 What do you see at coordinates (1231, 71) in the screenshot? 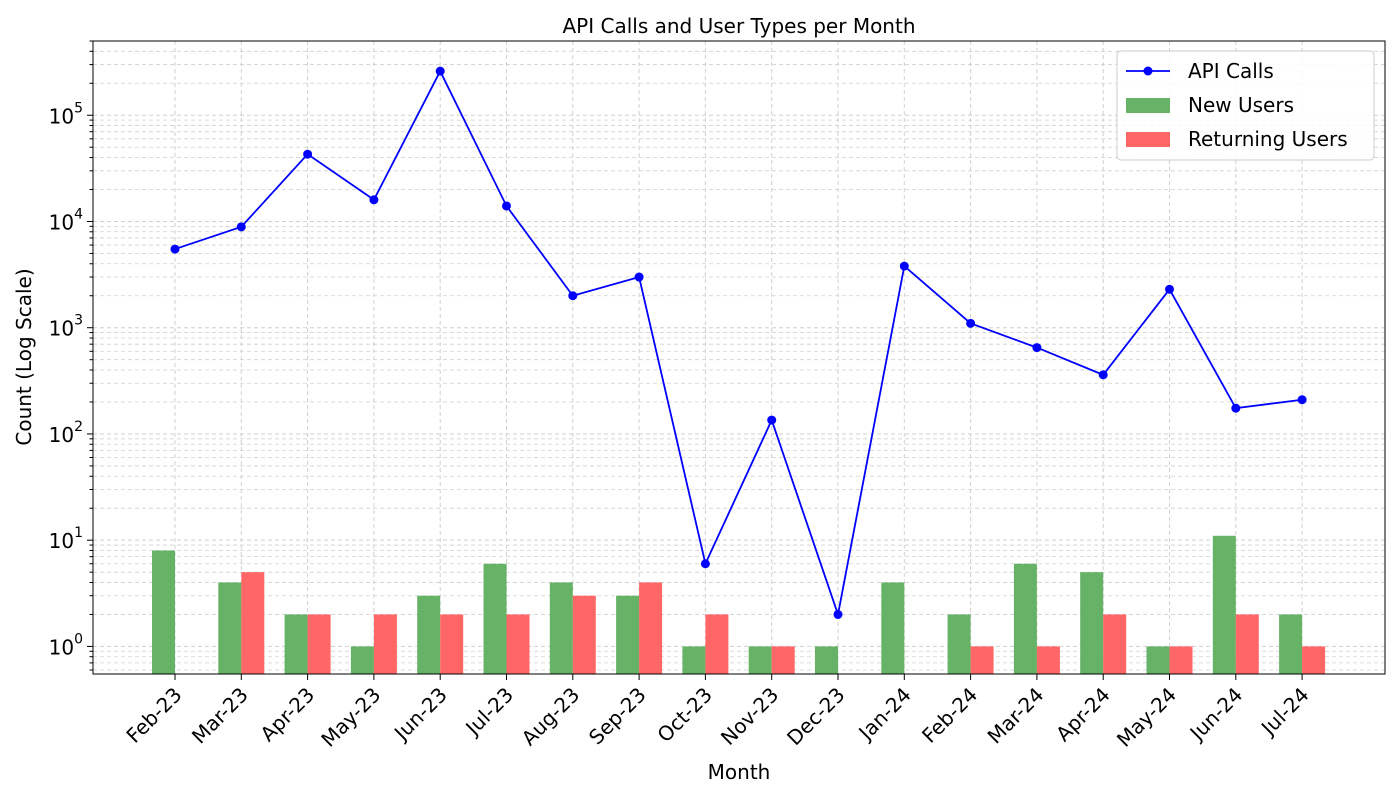
I see `legend-label: API Calls` at bounding box center [1231, 71].